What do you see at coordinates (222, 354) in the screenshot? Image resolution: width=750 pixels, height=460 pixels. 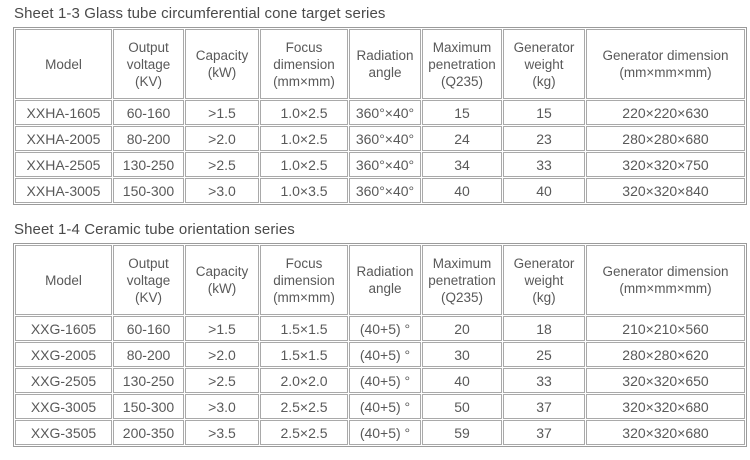 I see `table-cell: >2.0` at bounding box center [222, 354].